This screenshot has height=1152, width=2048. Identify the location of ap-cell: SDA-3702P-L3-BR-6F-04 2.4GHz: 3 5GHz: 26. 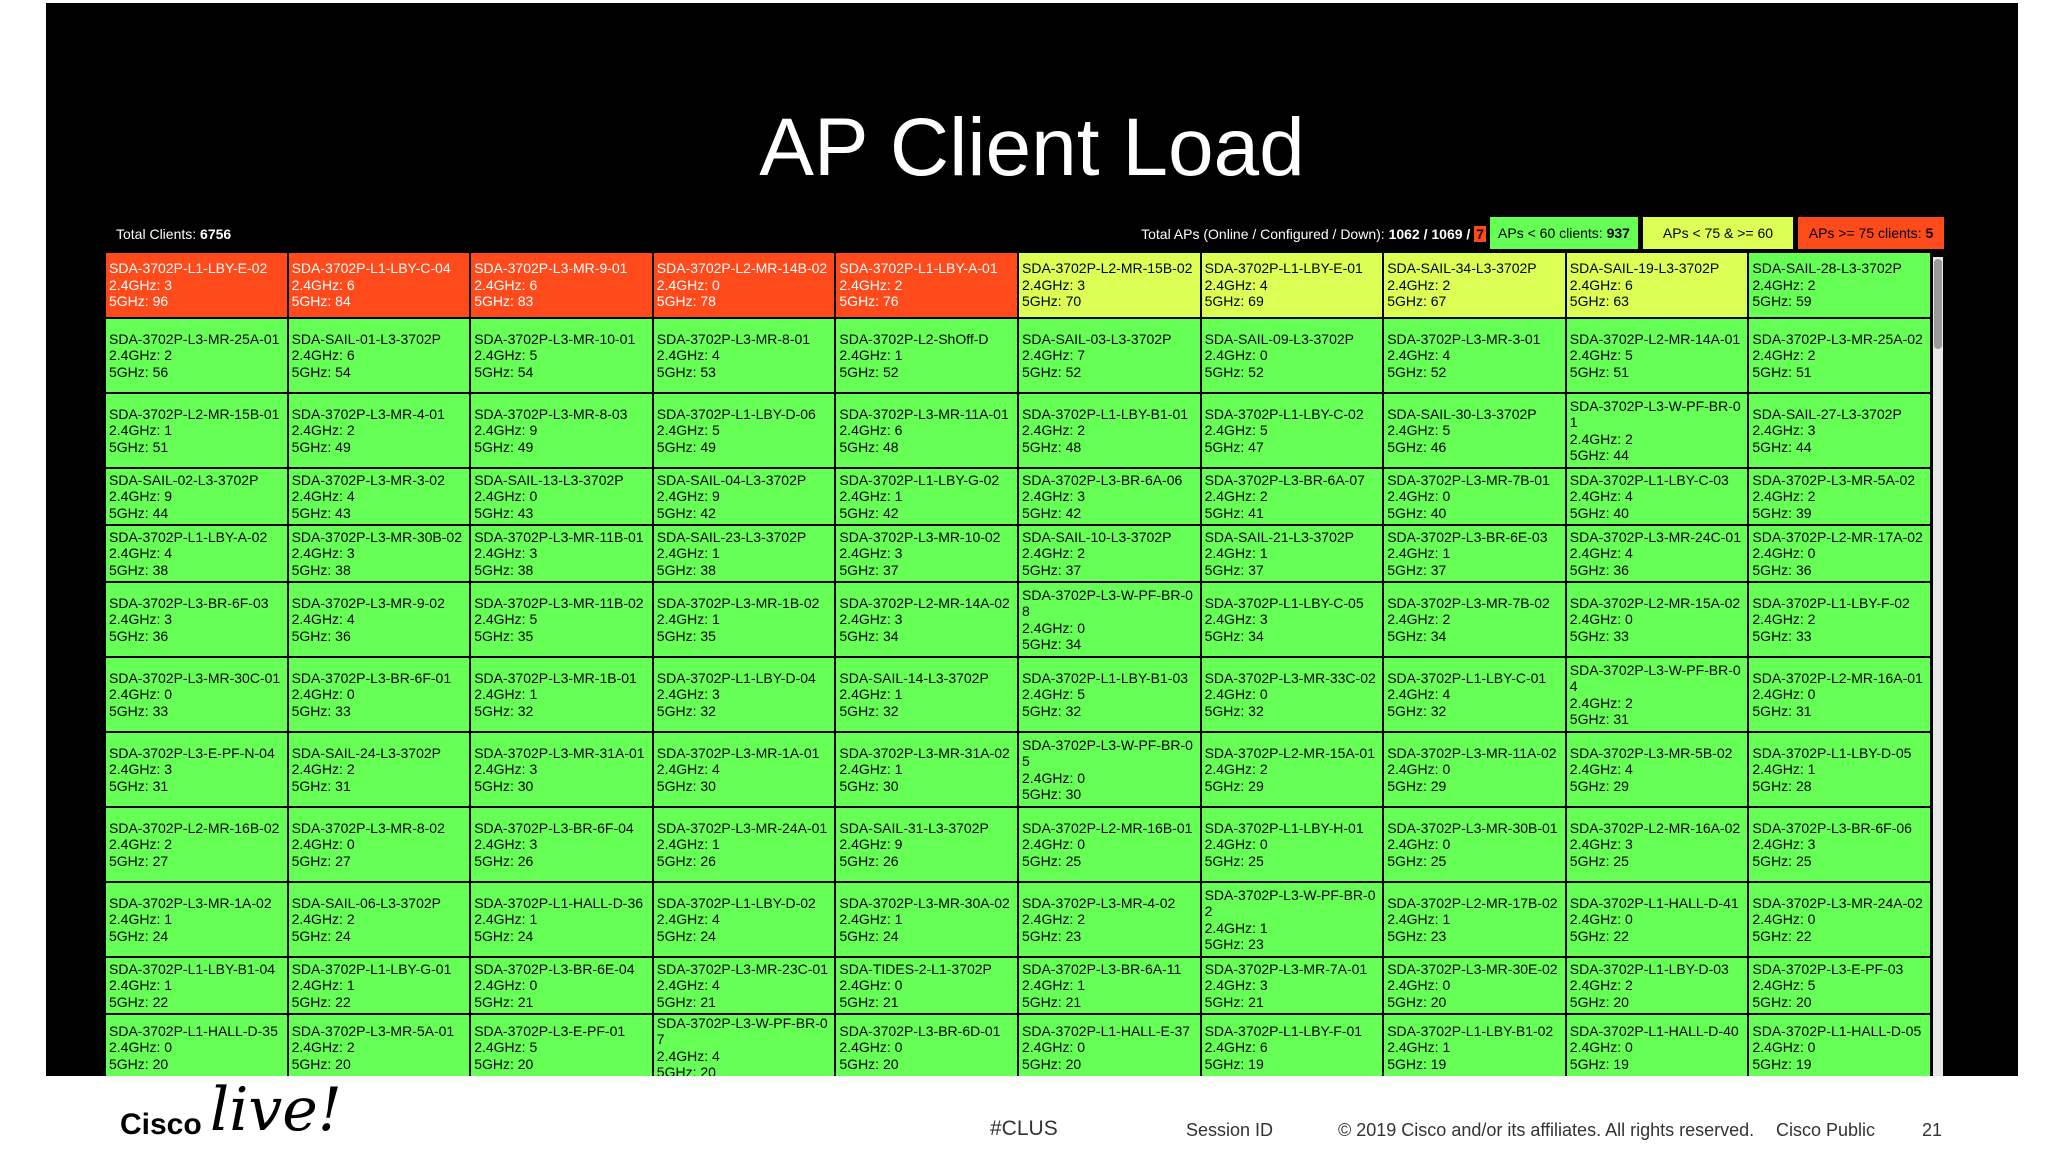
(561, 844).